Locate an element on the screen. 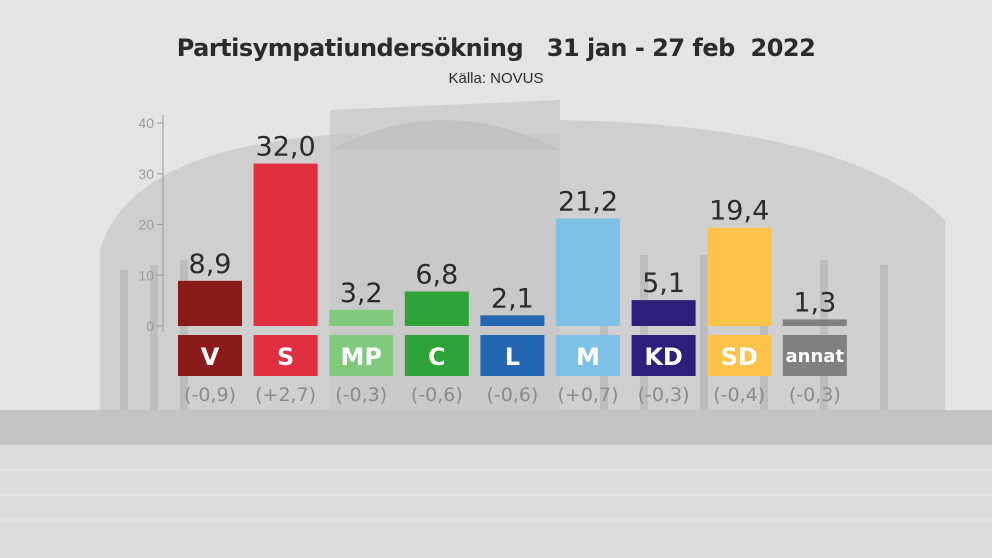 This screenshot has height=558, width=992. party-box-annat is located at coordinates (814, 355).